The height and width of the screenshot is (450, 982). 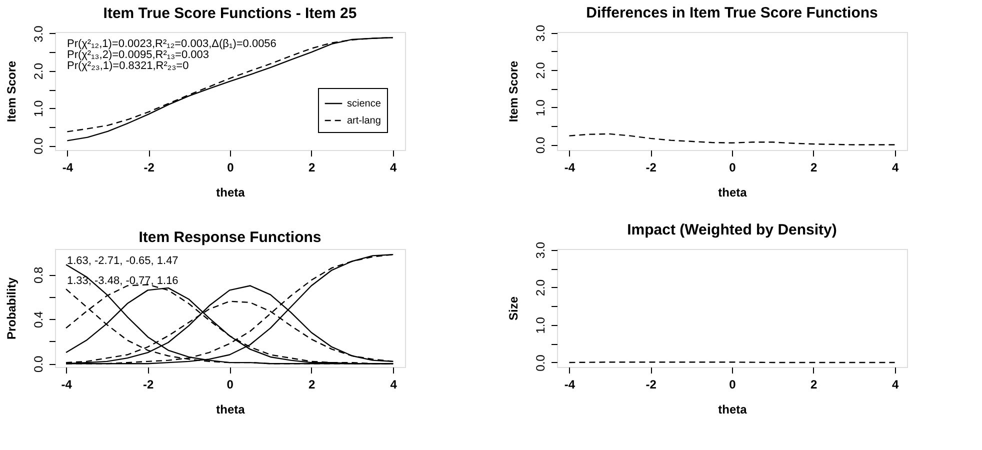 What do you see at coordinates (230, 13) in the screenshot?
I see `chart-title: Item True Score Functions - Item 25` at bounding box center [230, 13].